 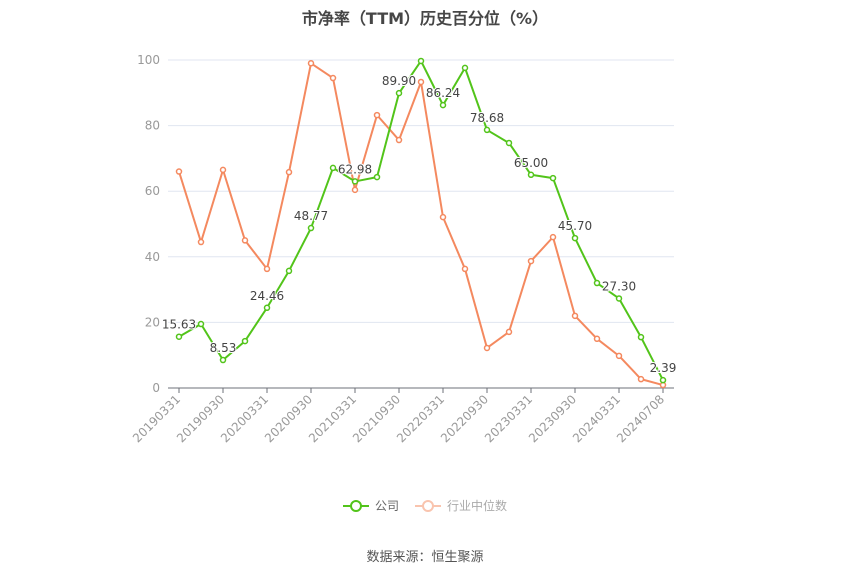 What do you see at coordinates (152, 322) in the screenshot?
I see `y-tick-label: 20` at bounding box center [152, 322].